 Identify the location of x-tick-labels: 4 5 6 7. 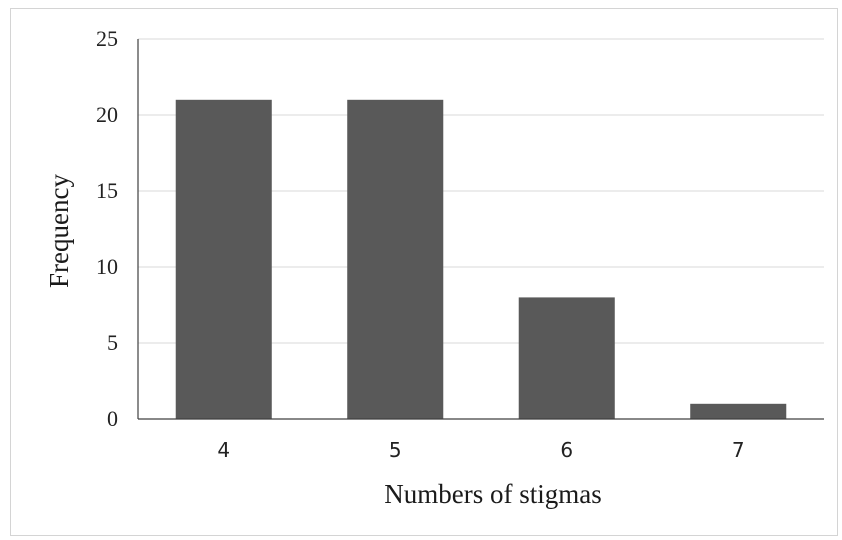
(480, 450).